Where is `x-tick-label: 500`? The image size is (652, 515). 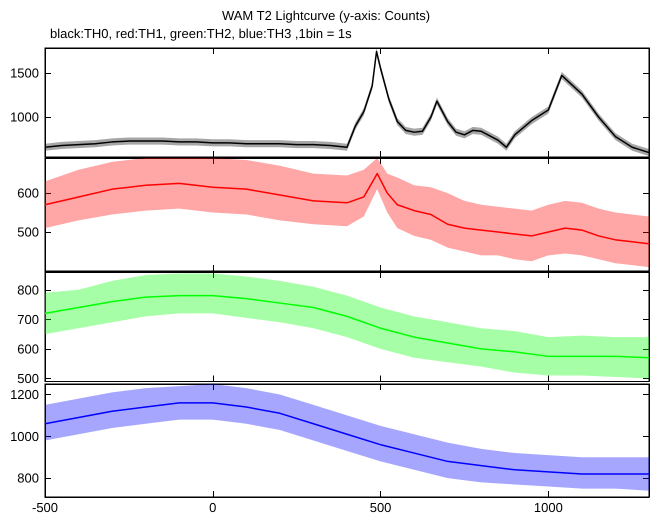
x-tick-label: 500 is located at coordinates (381, 507).